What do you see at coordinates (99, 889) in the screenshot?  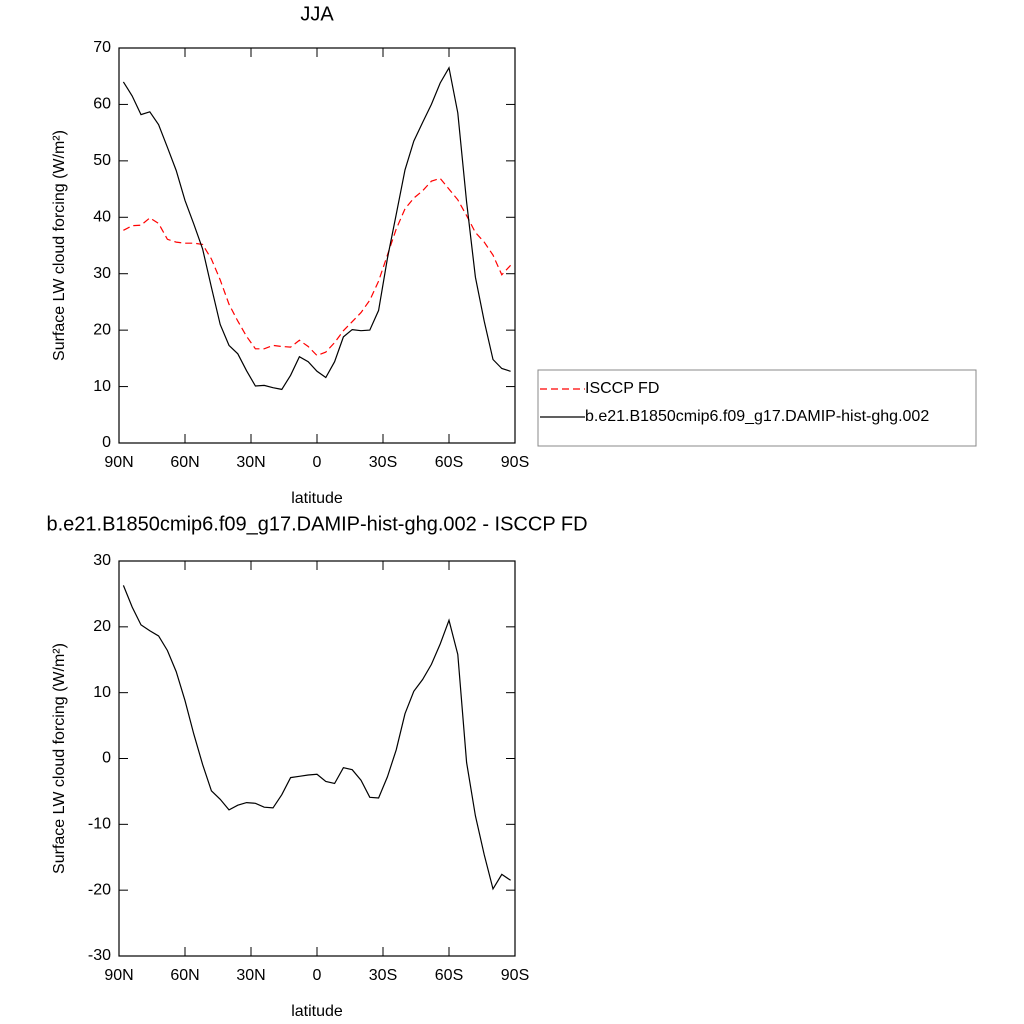 I see `y-tick-label: -20` at bounding box center [99, 889].